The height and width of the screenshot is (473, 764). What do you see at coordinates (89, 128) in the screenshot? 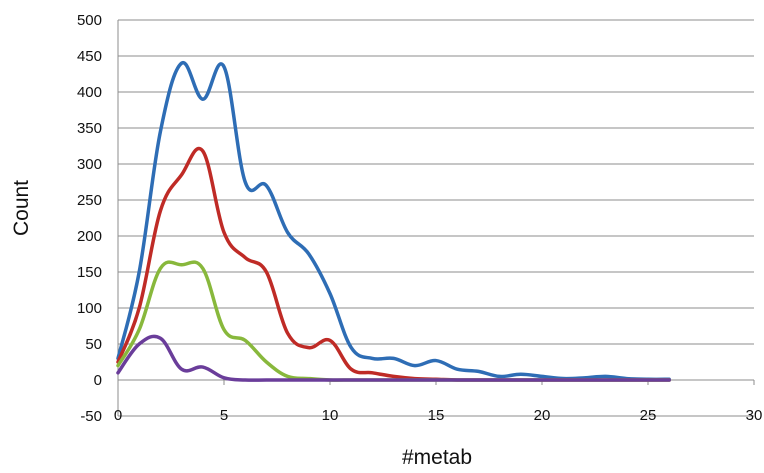
I see `y-tick-label: 350` at bounding box center [89, 128].